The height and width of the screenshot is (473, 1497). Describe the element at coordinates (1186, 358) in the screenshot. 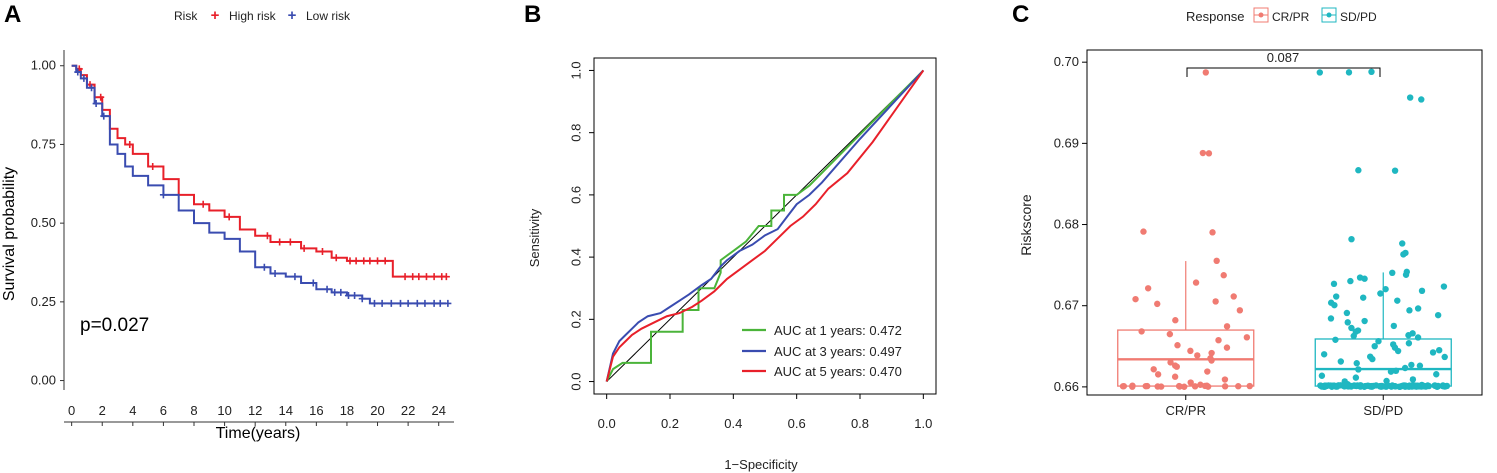

I see `box-iqr-crpr` at that location.